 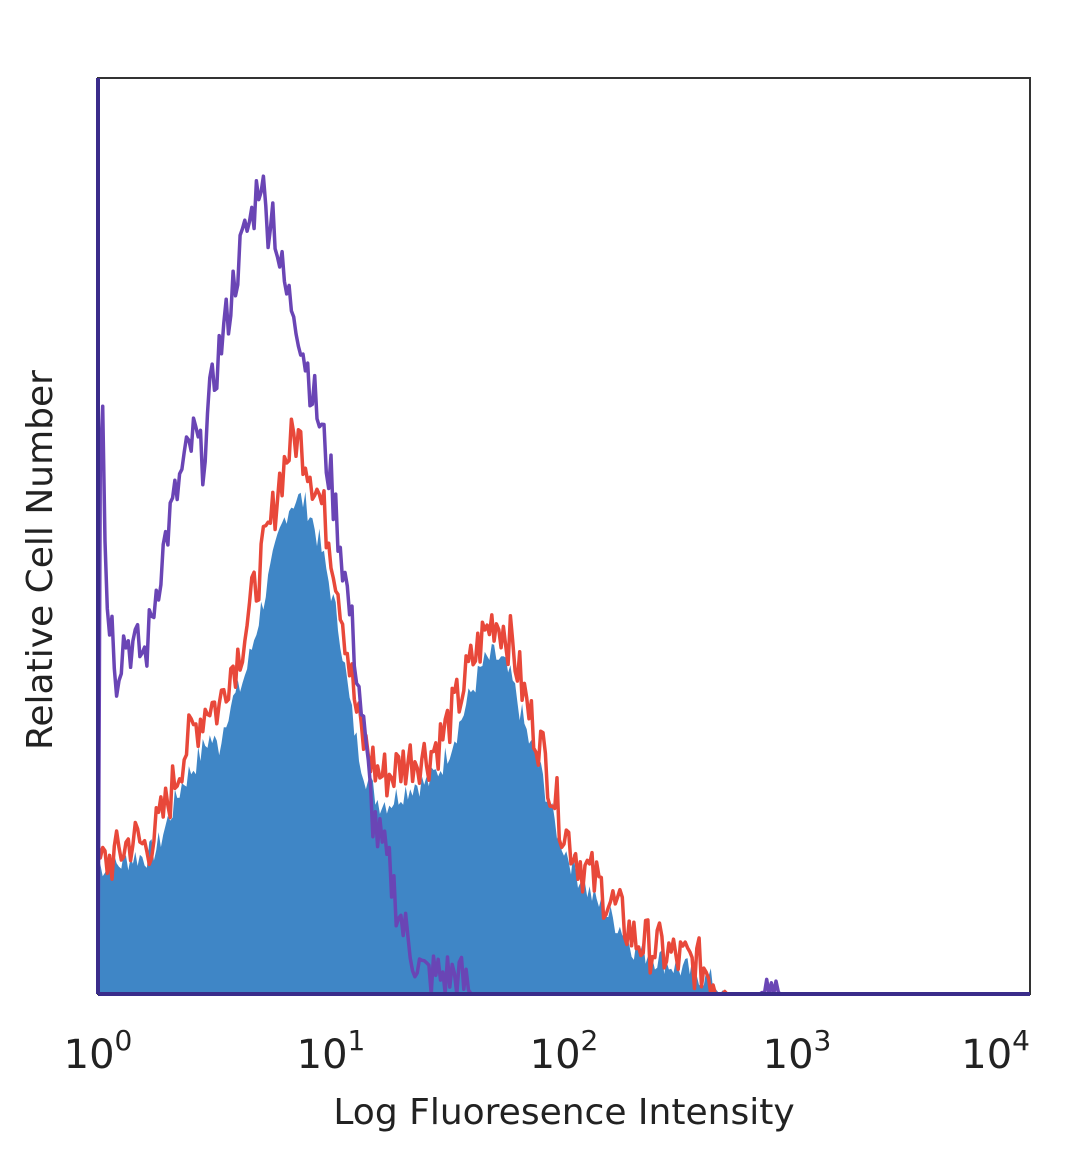 I want to click on x-tick-label: 10³, so click(x=797, y=1051).